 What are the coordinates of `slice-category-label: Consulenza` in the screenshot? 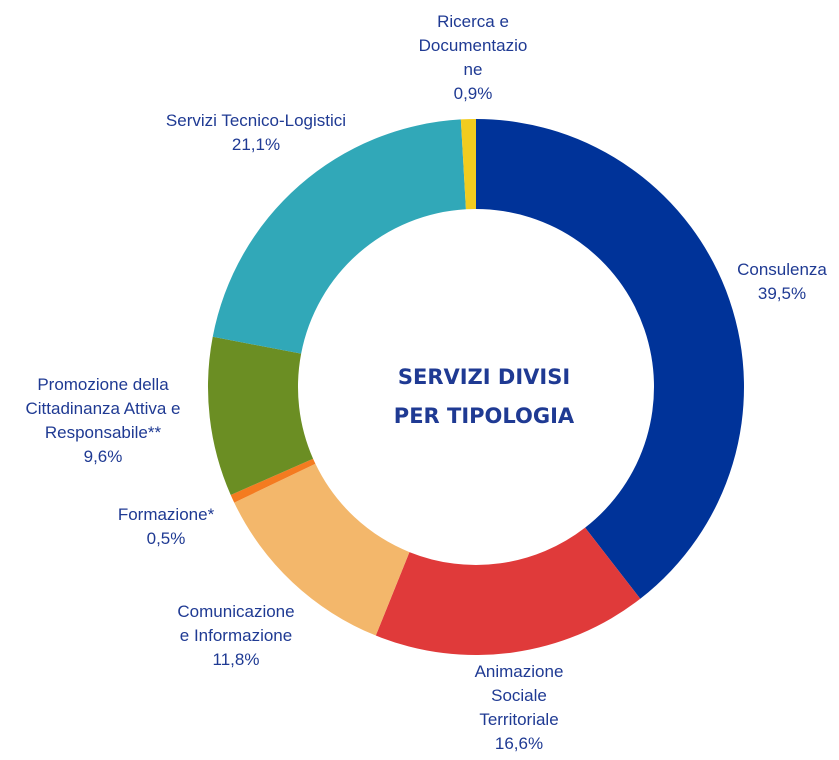 It's located at (782, 269).